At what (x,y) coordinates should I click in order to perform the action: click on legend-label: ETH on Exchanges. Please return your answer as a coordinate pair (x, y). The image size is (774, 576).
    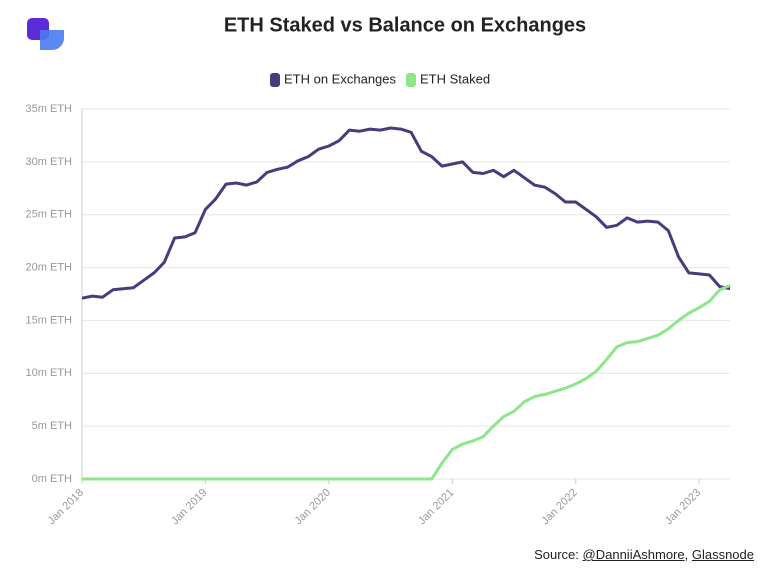
    Looking at the image, I should click on (340, 78).